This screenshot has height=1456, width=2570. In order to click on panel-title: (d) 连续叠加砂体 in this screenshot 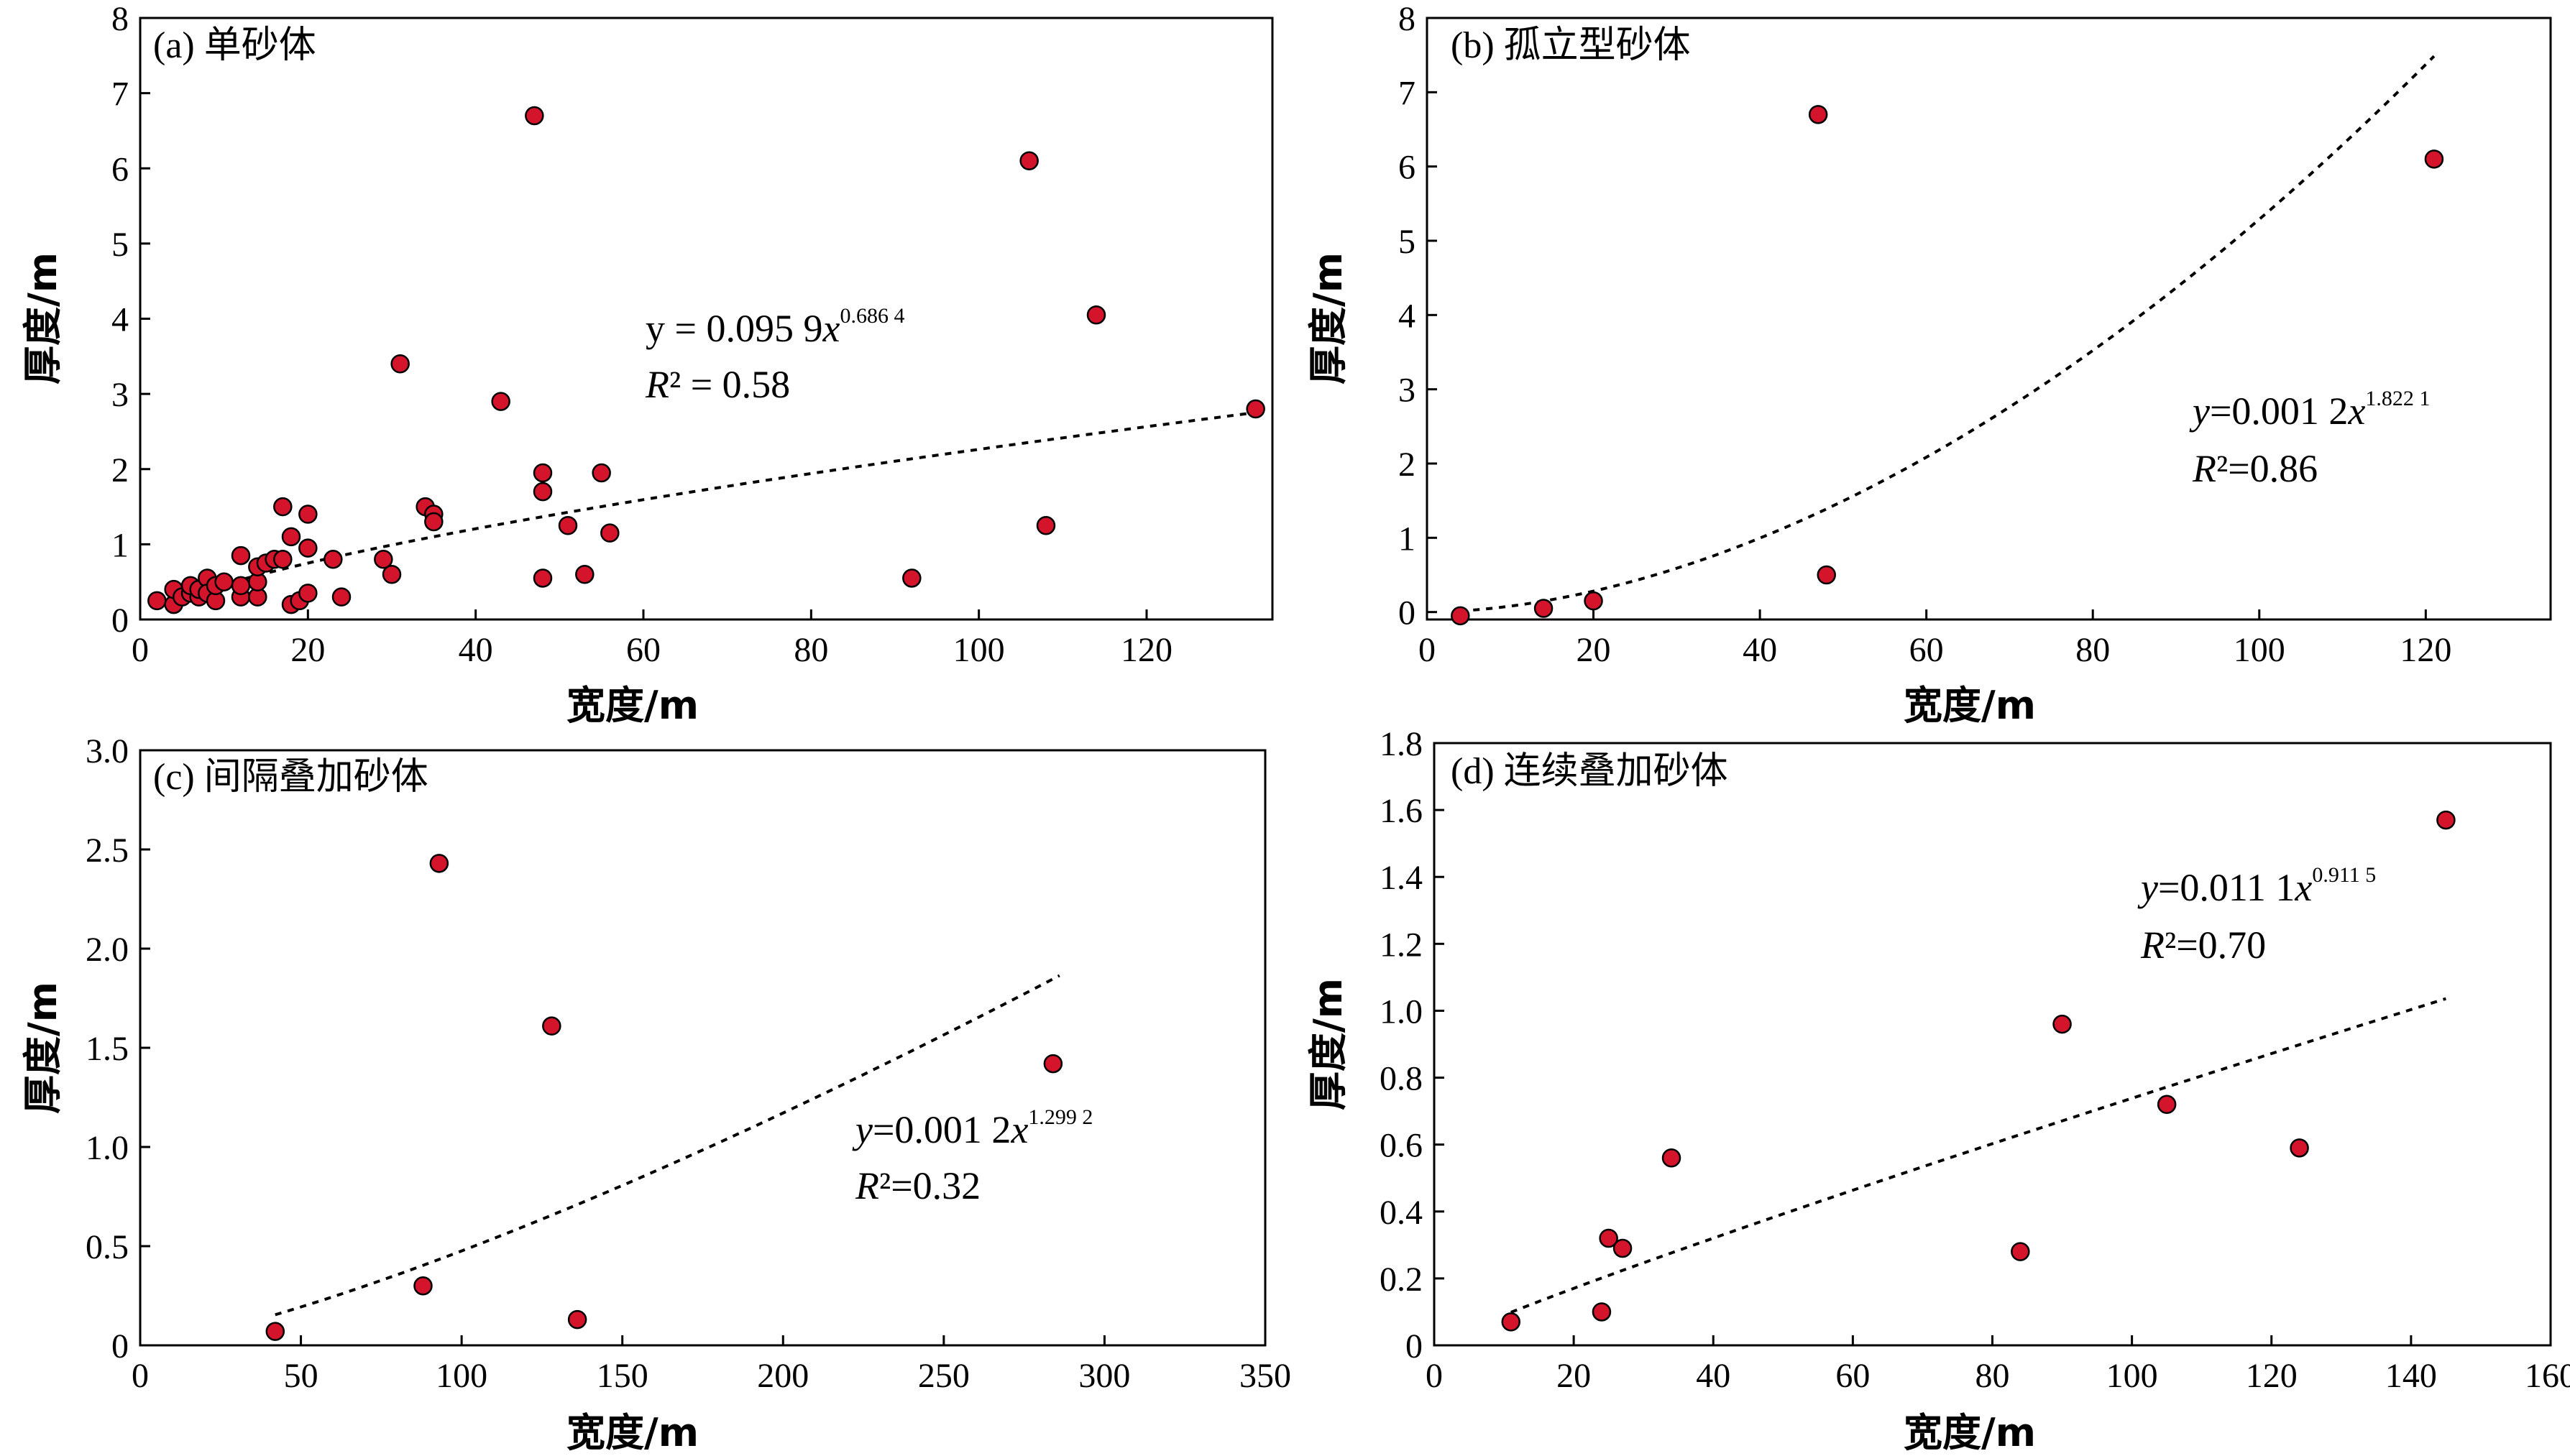, I will do `click(1589, 771)`.